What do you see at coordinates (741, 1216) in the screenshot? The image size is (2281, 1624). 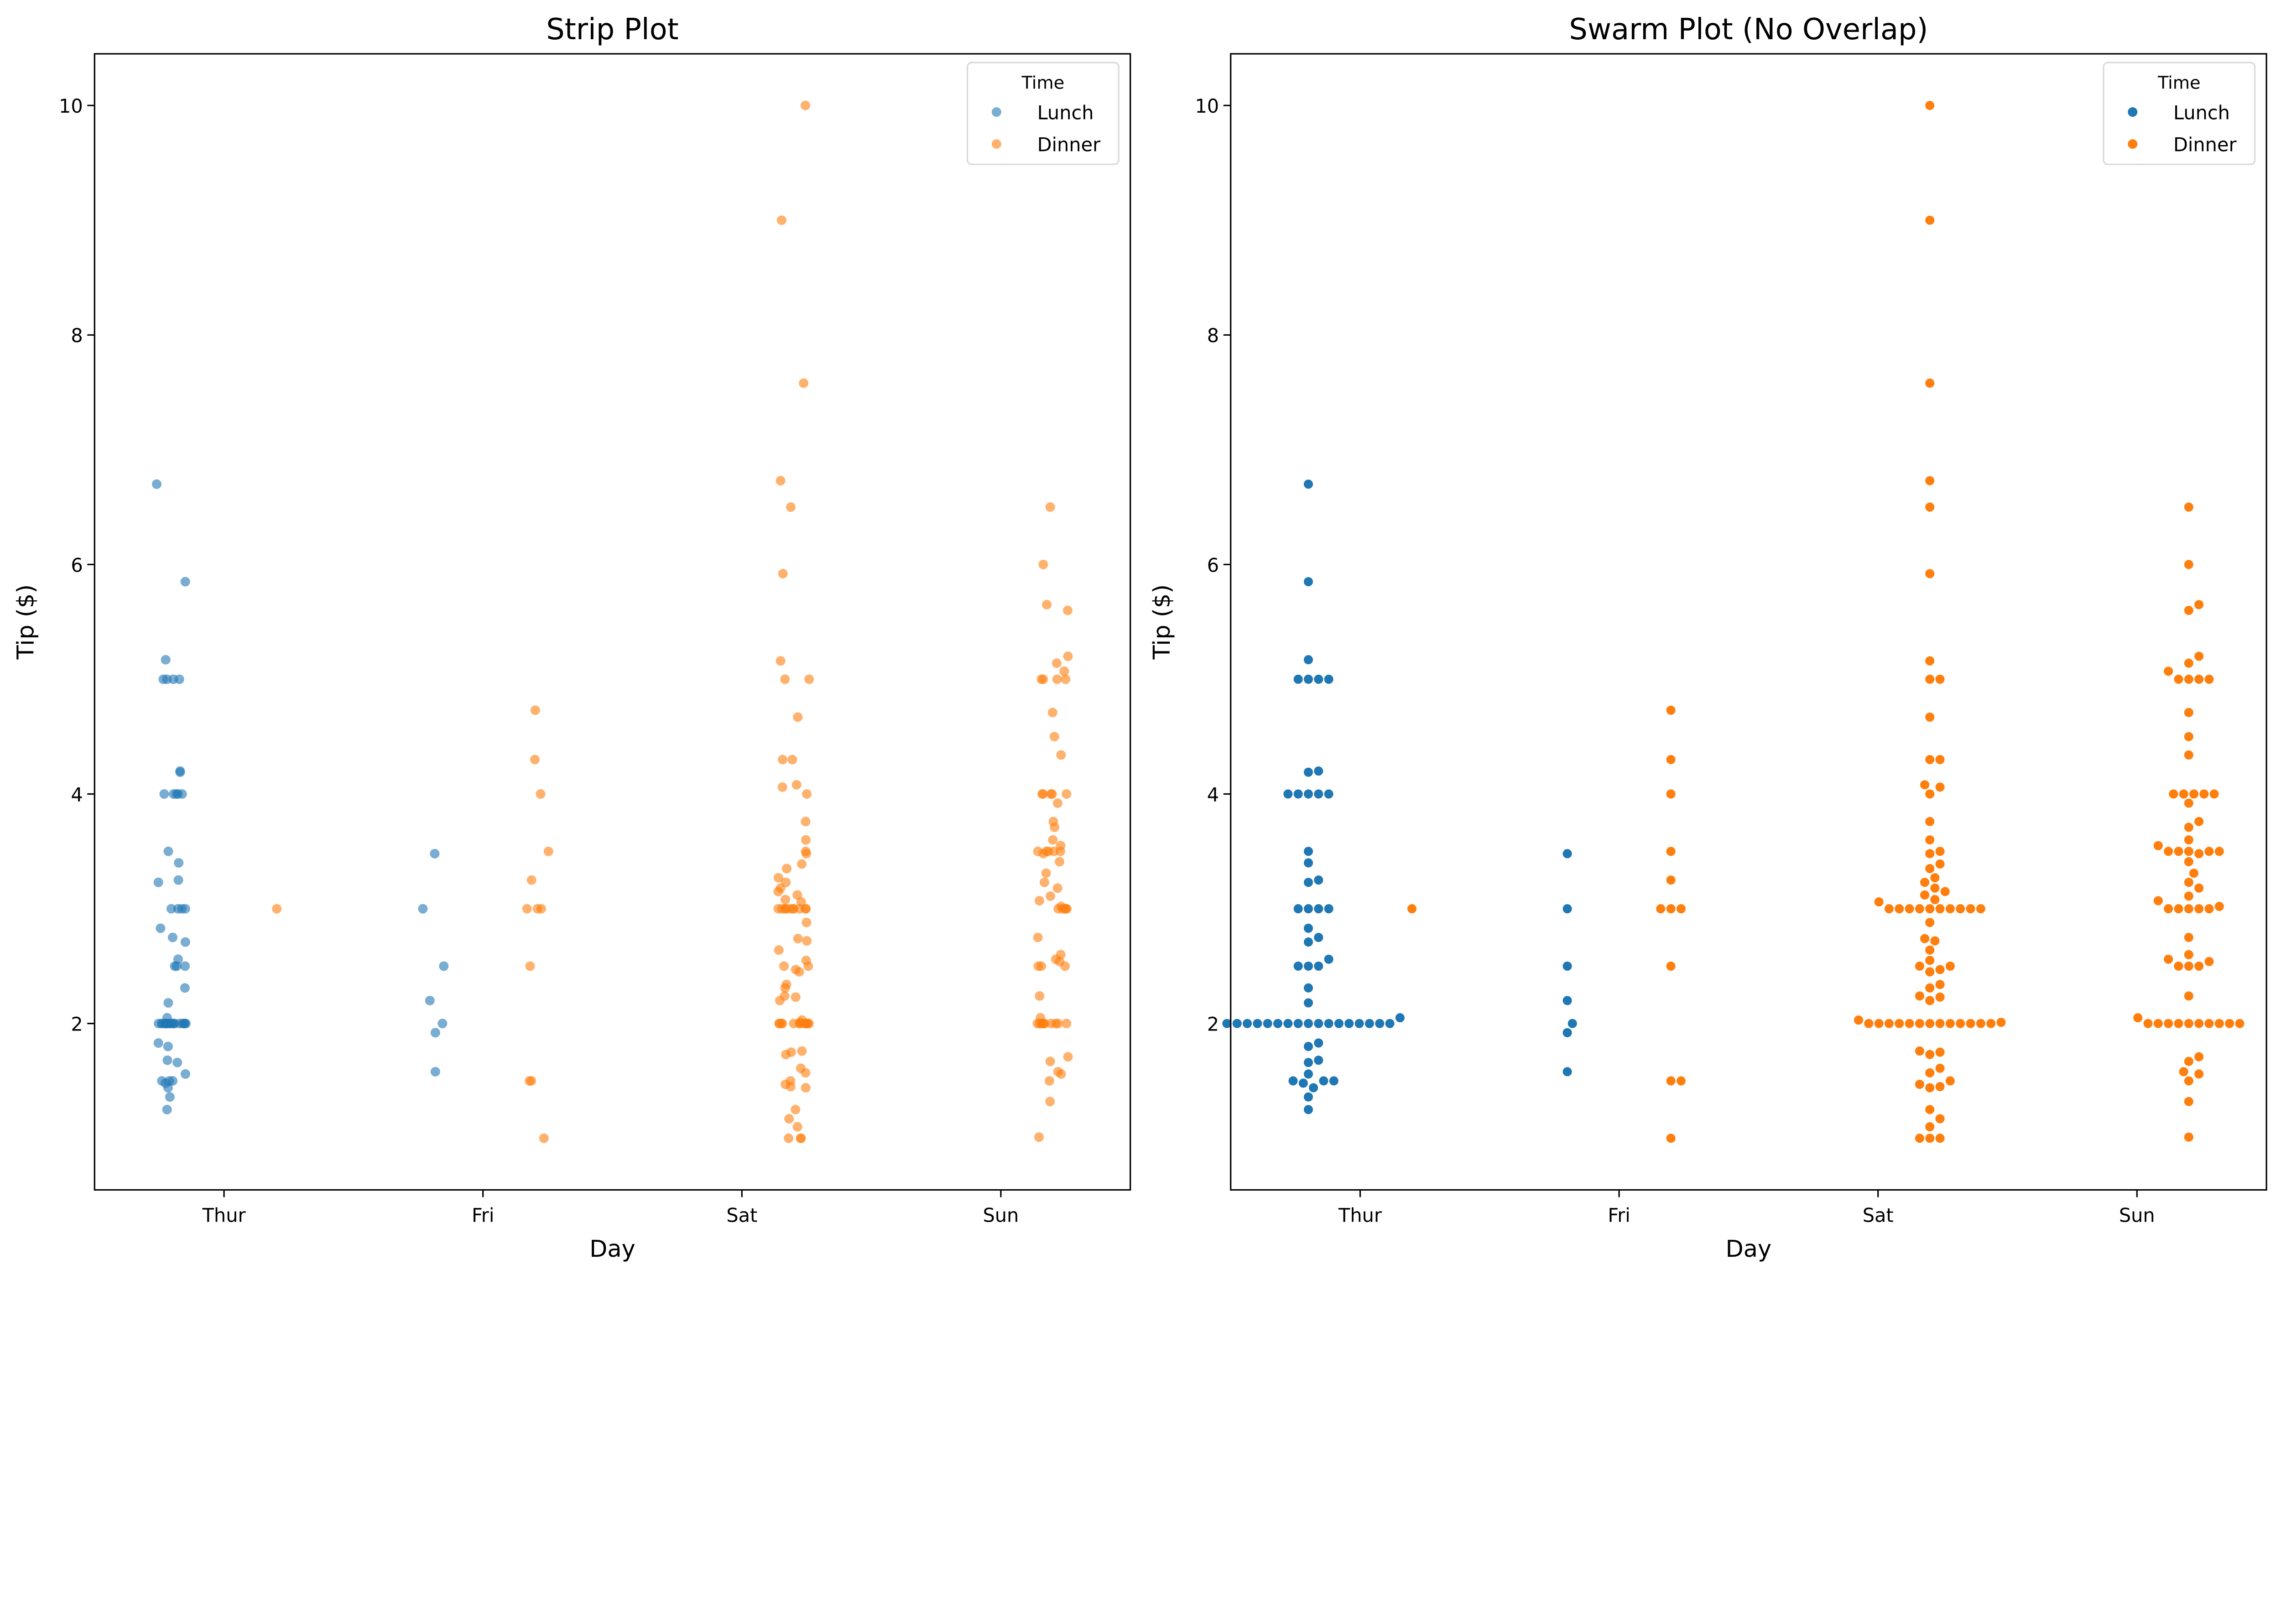 I see `x-tick-label: Sat` at bounding box center [741, 1216].